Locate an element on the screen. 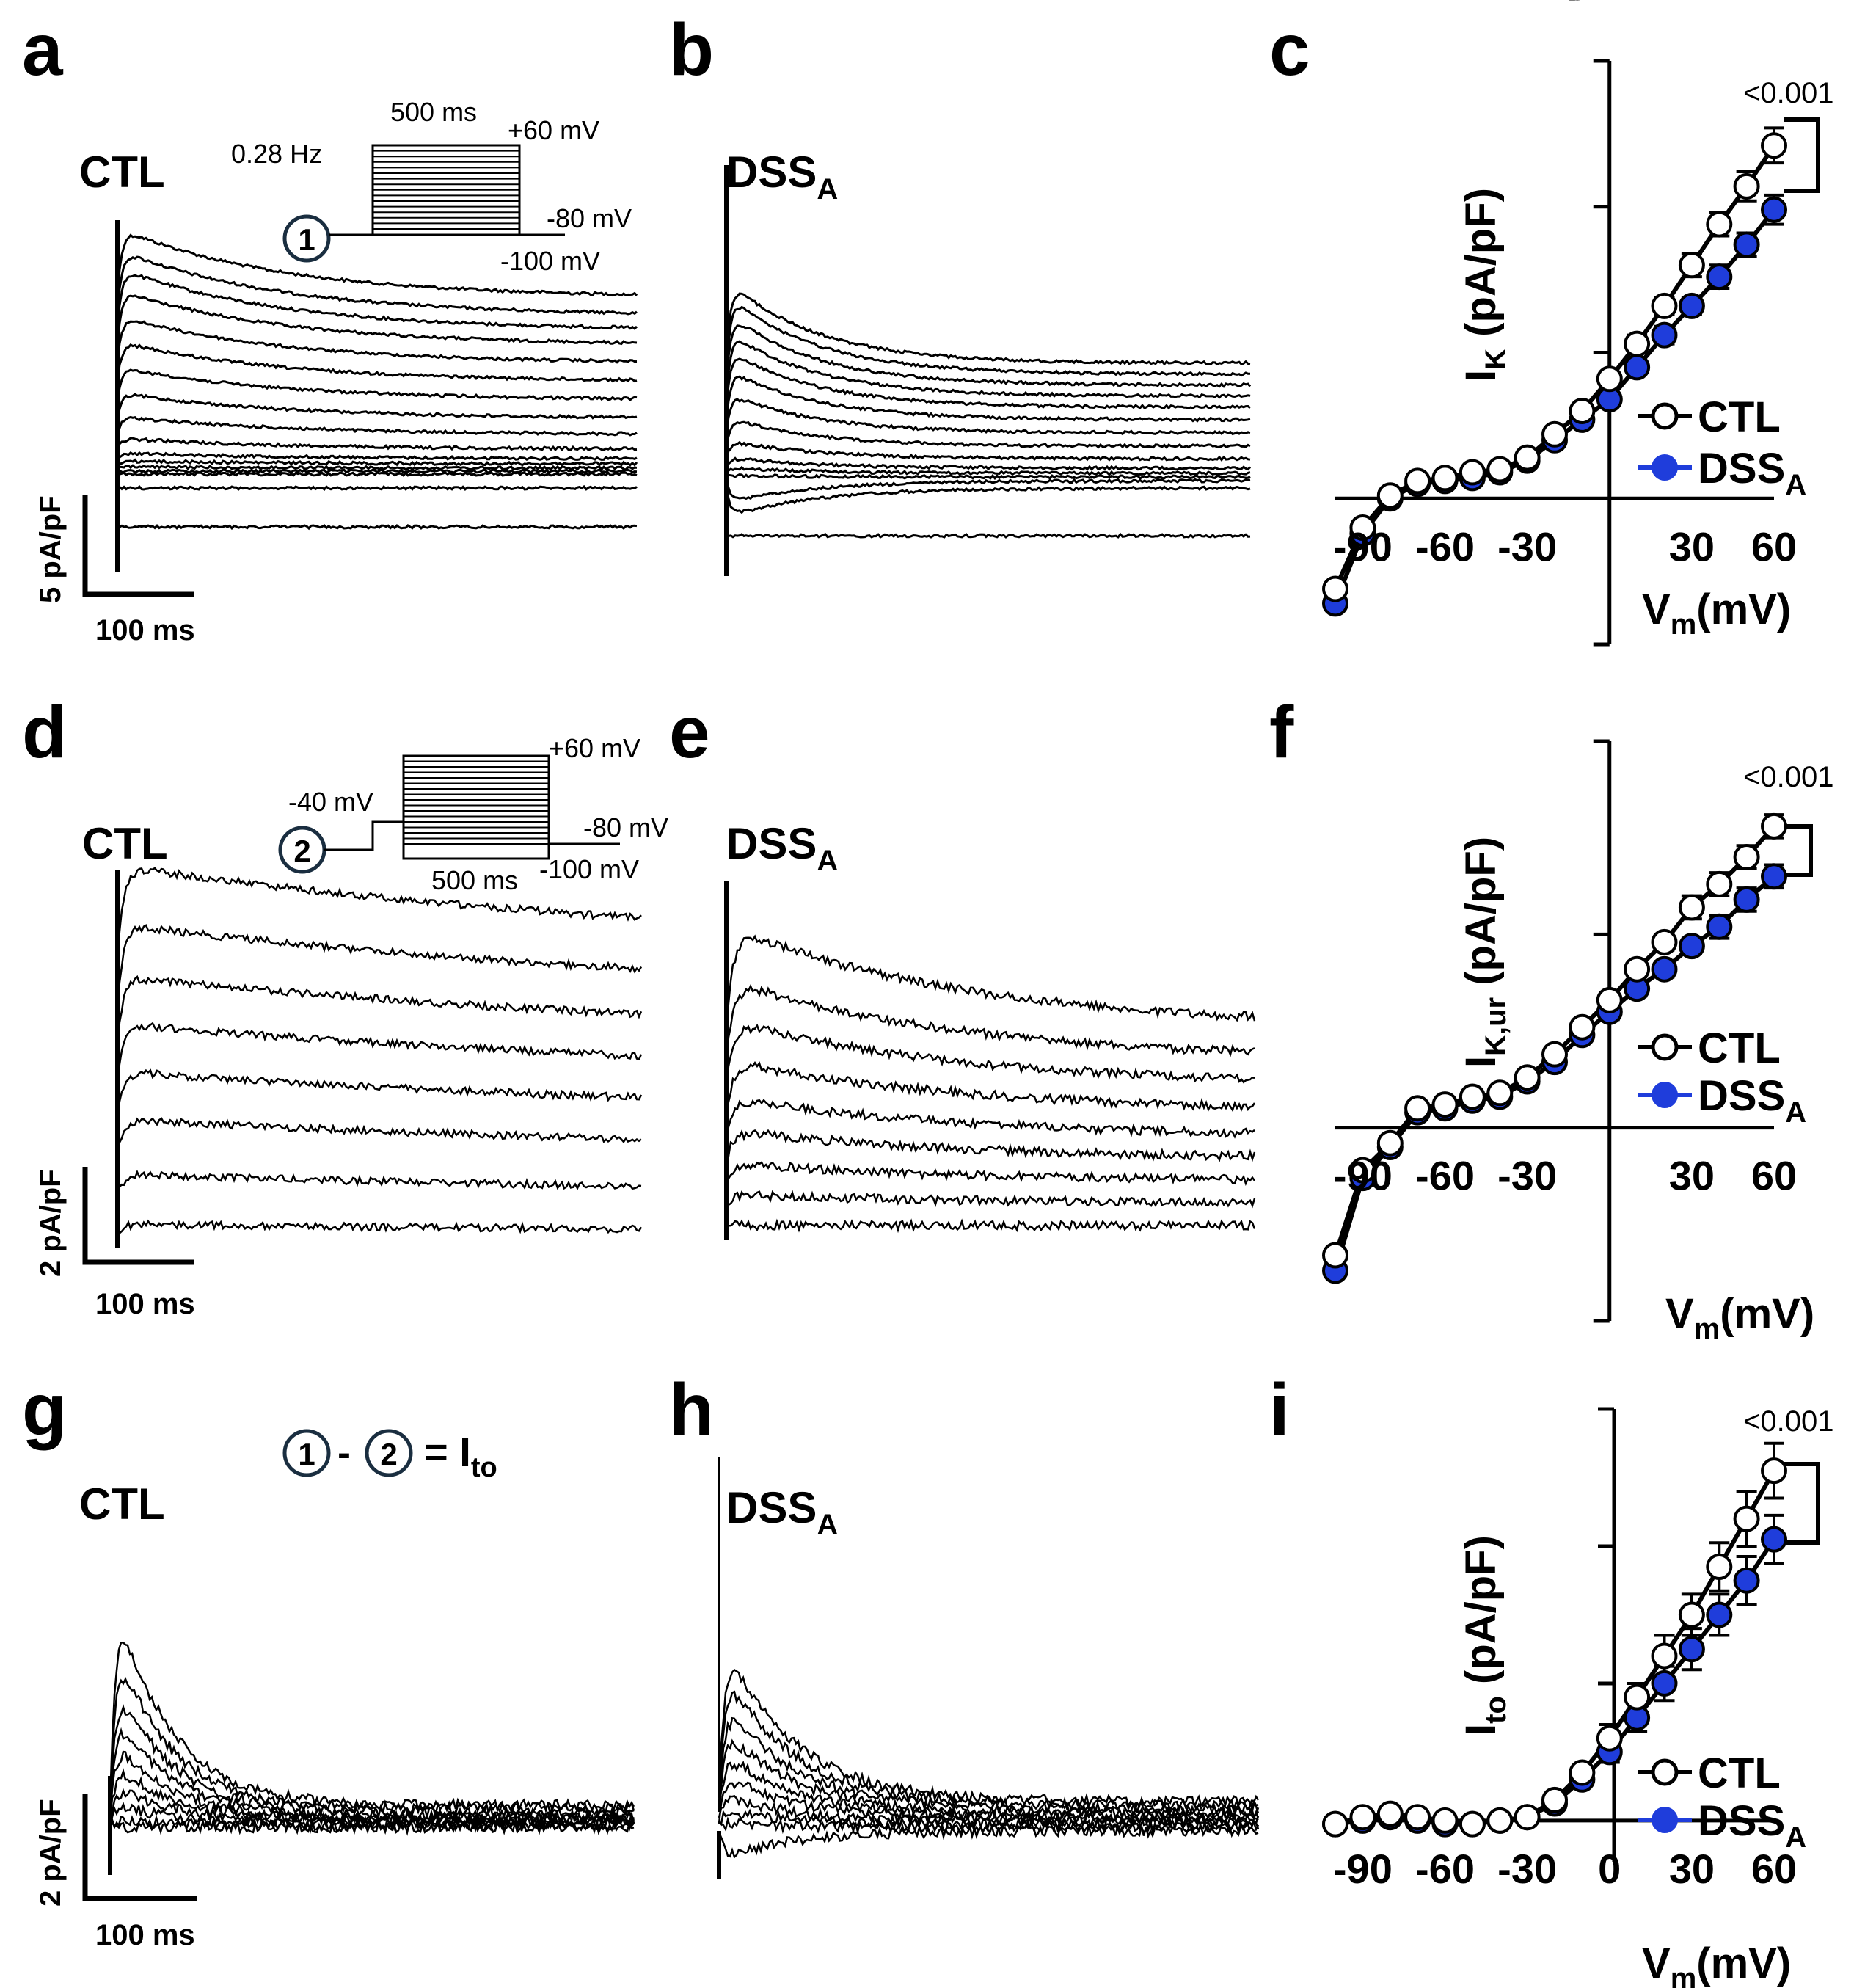 The width and height of the screenshot is (1865, 1988). trace-label-ctl-a: CTL is located at coordinates (122, 173).